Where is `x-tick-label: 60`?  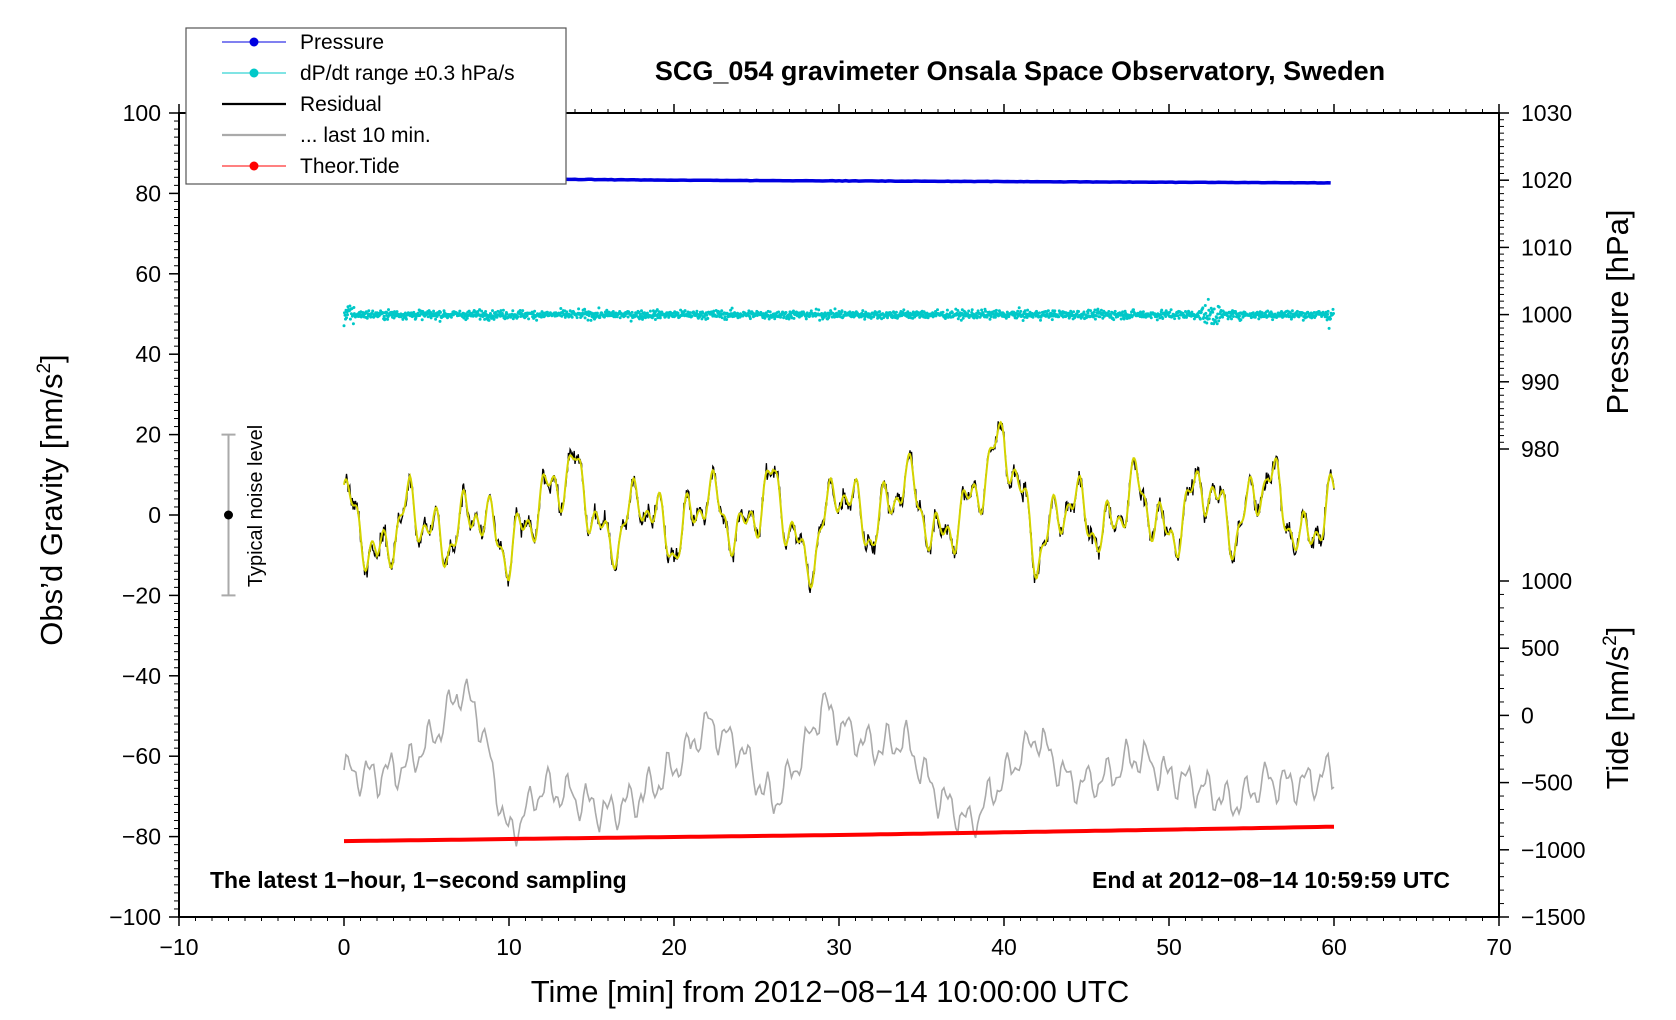 x-tick-label: 60 is located at coordinates (1334, 947).